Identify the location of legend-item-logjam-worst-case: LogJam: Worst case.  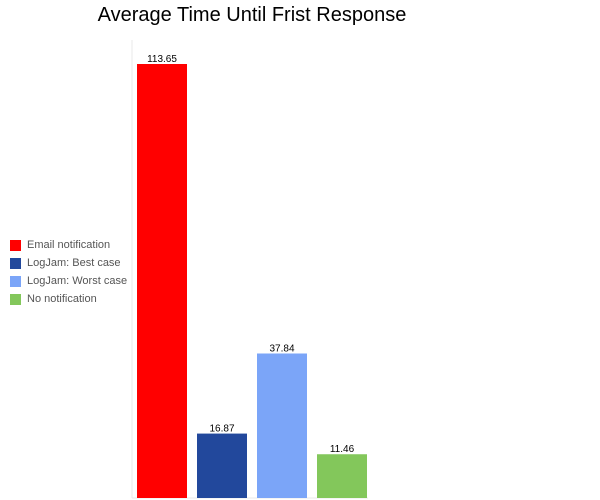
(68, 281).